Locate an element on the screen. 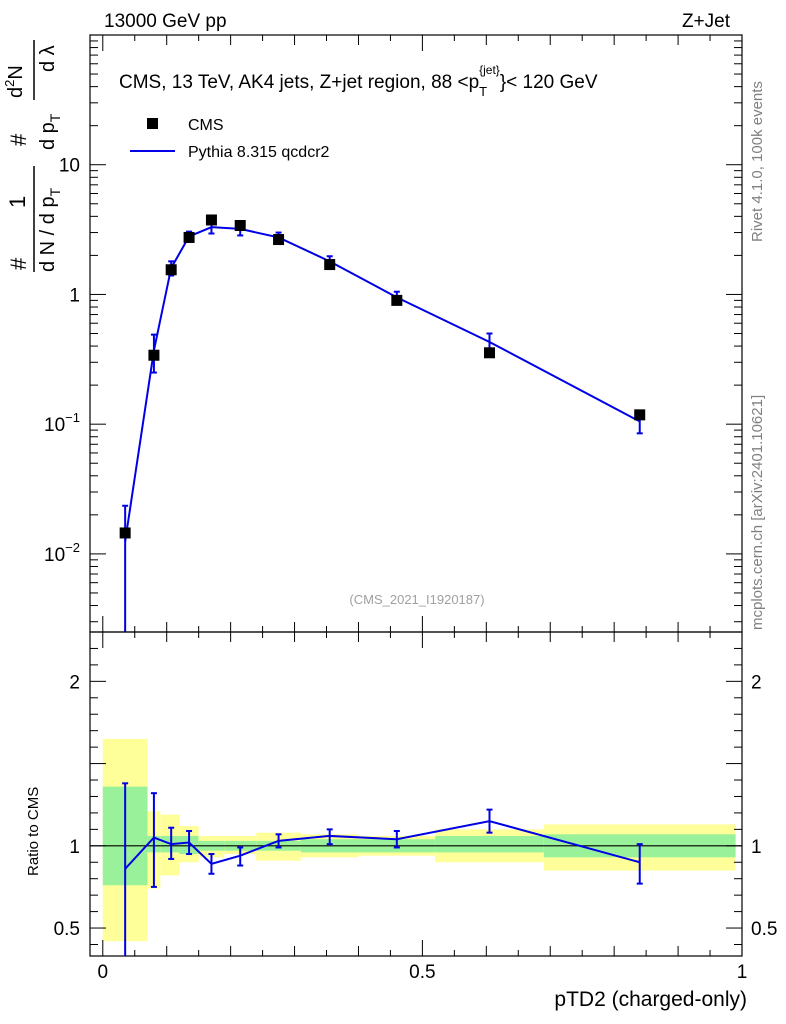  ylabel-hash-1: # is located at coordinates (18, 263).